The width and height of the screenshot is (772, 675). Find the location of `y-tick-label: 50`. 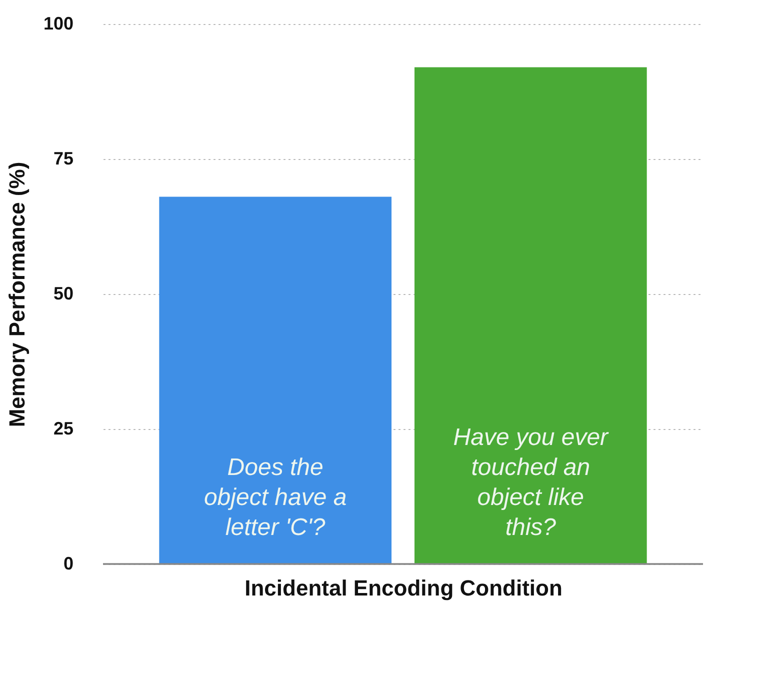

y-tick-label: 50 is located at coordinates (63, 294).